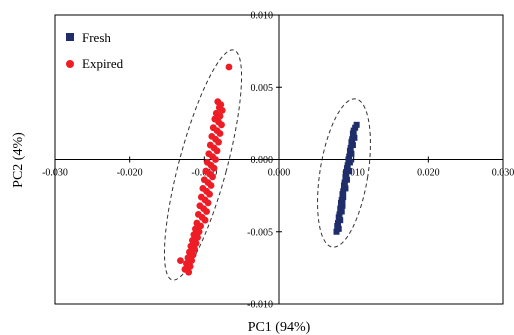  Describe the element at coordinates (103, 63) in the screenshot. I see `legend-label-expired: Expired` at that location.